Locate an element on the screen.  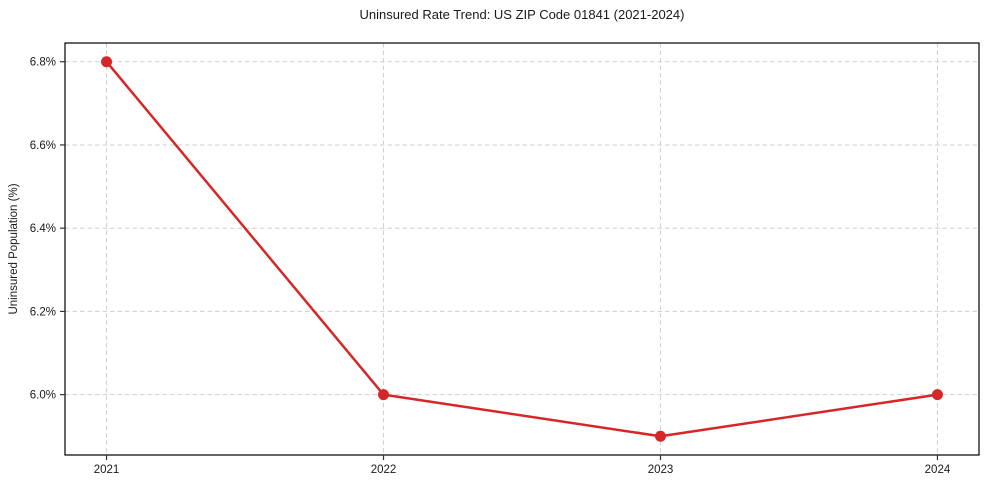
y-tick-label: 6.0% is located at coordinates (43, 396).